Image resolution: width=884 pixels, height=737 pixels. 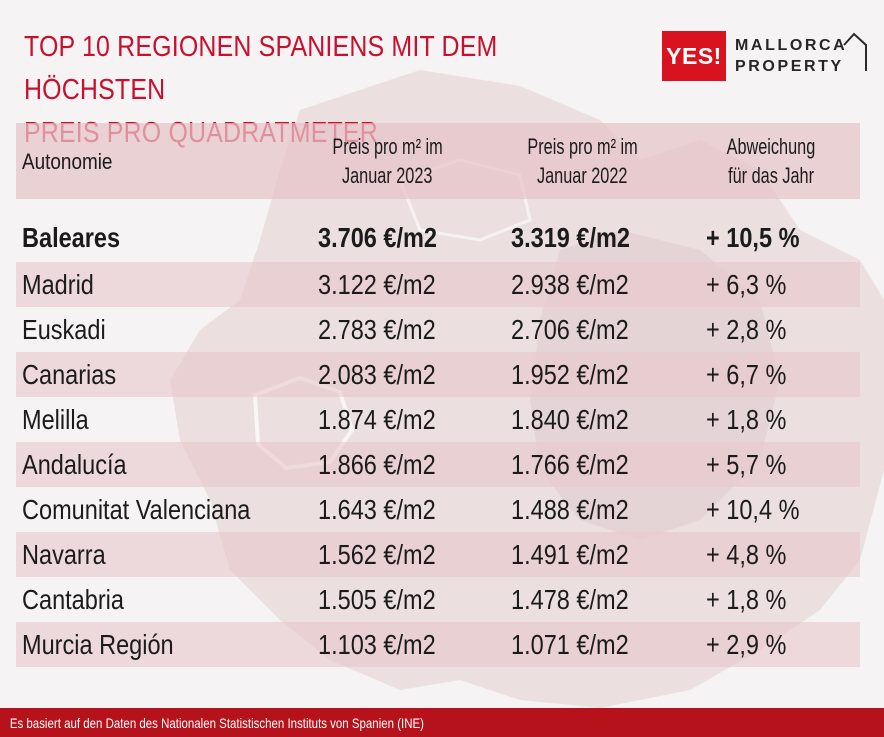 I want to click on price-2022-cell: 1.478 €/m2, so click(x=570, y=599).